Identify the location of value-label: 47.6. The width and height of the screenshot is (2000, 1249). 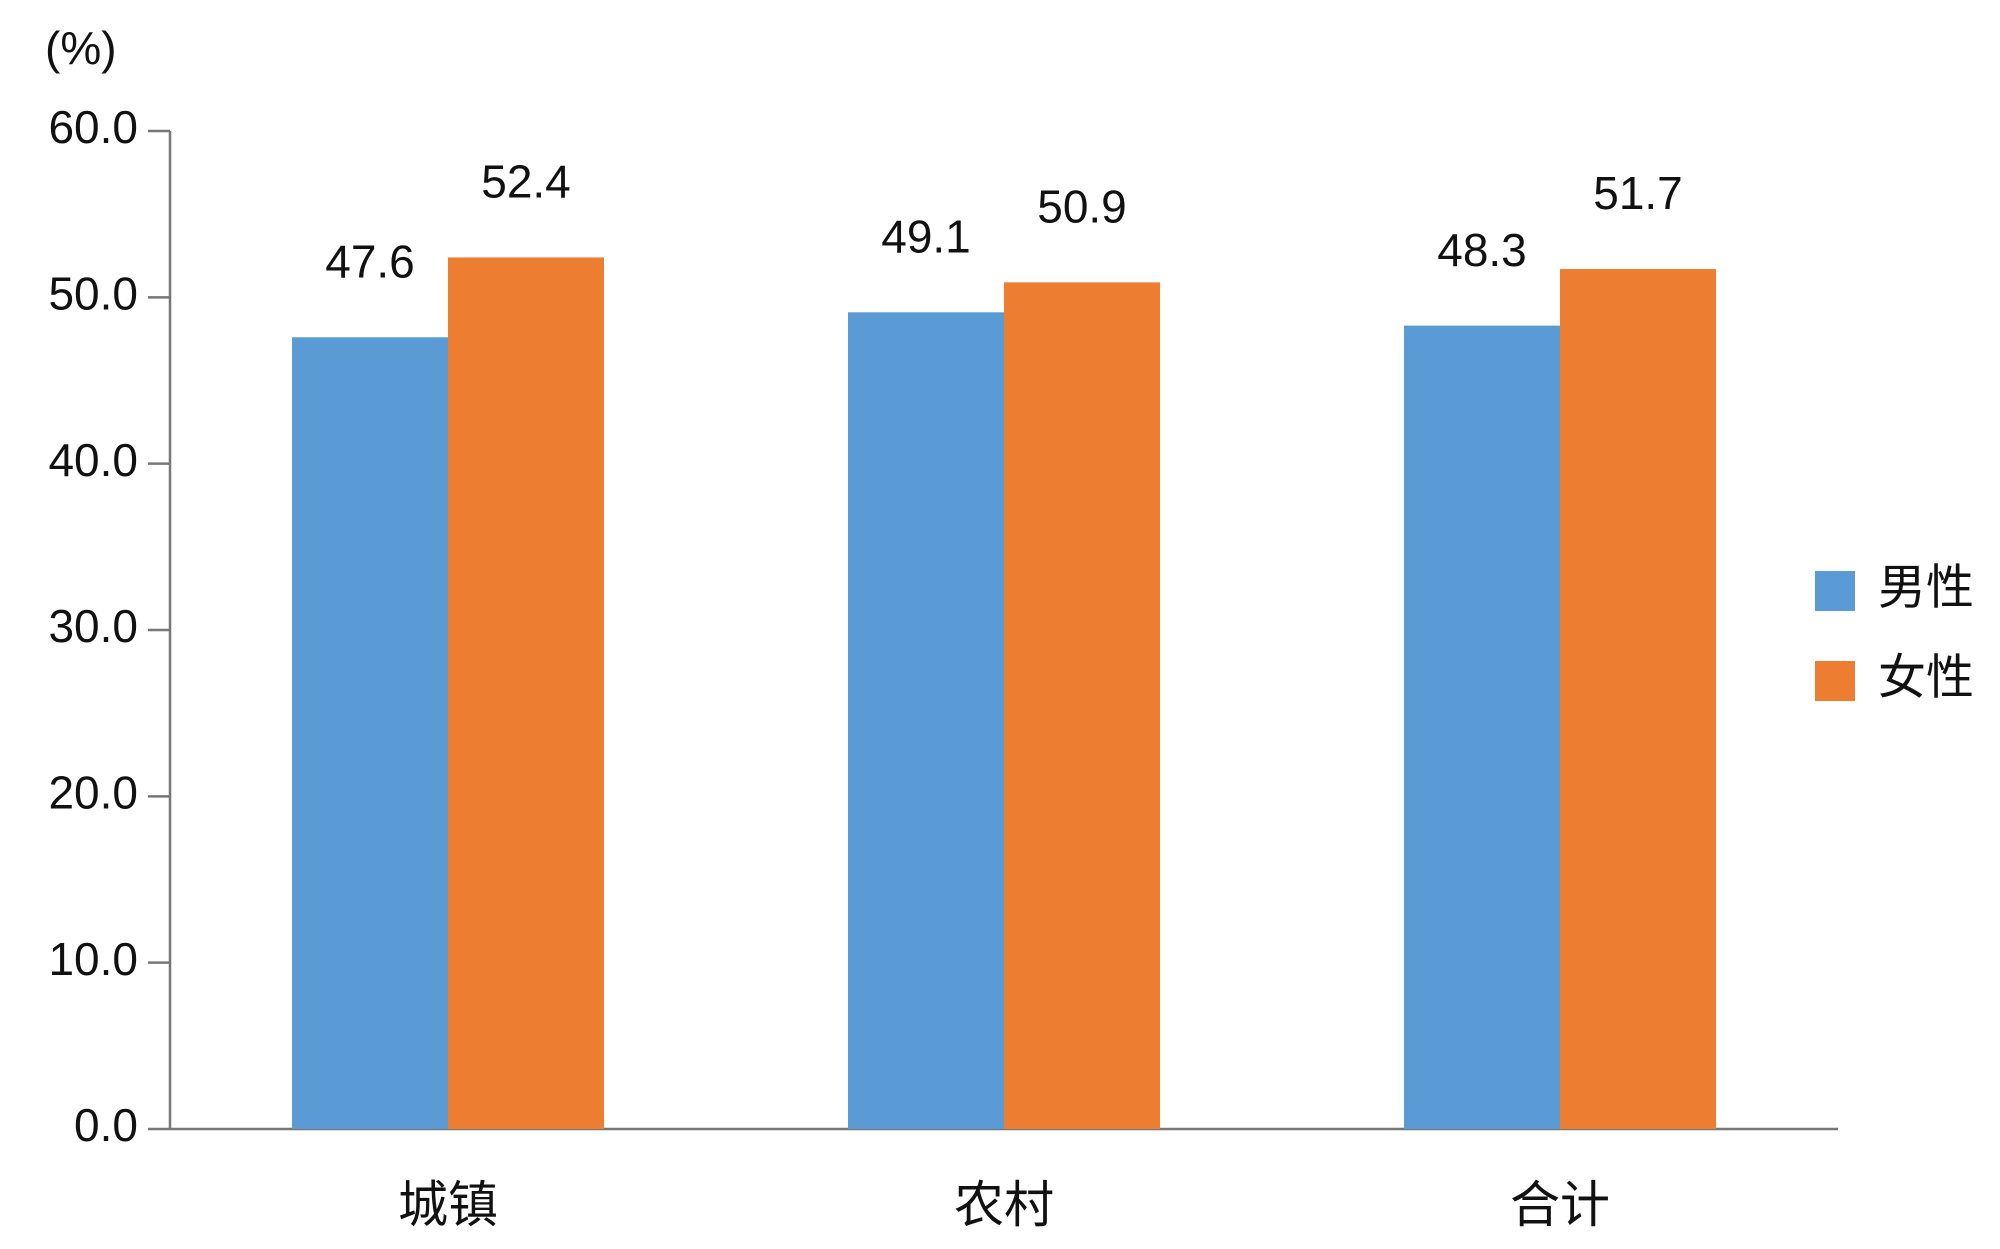
(370, 261).